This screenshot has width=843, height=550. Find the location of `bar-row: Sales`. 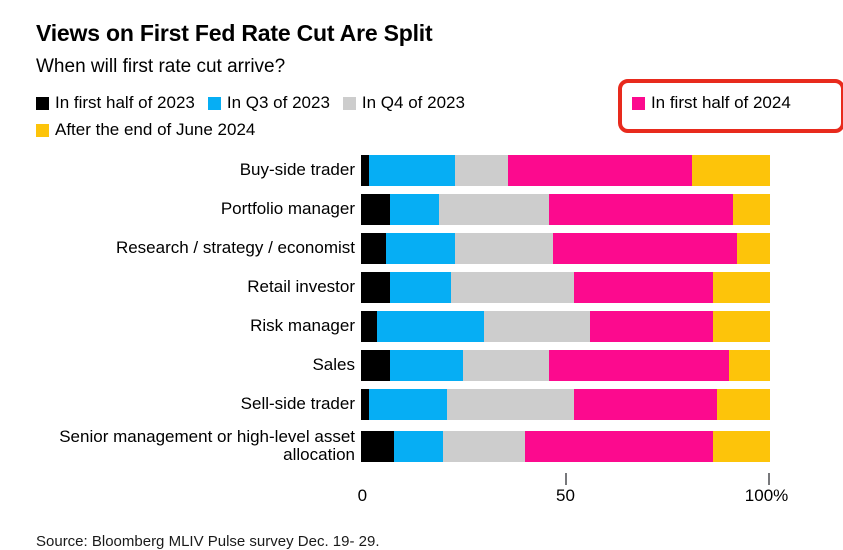

bar-row: Sales is located at coordinates (421, 365).